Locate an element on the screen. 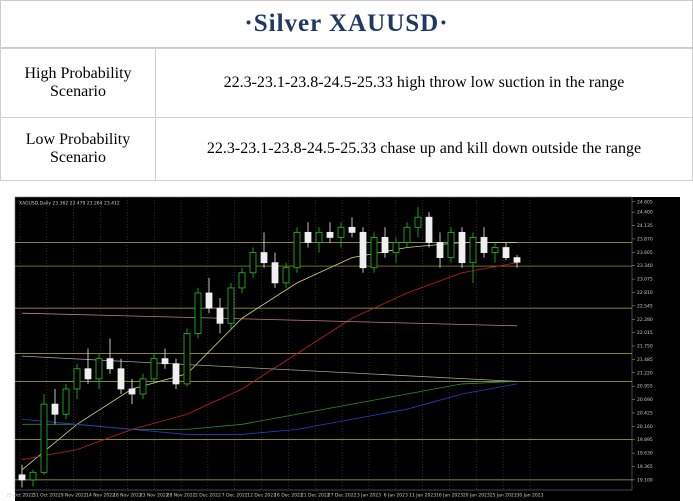 The image size is (693, 501). y-tick-label: 22.015 is located at coordinates (645, 333).